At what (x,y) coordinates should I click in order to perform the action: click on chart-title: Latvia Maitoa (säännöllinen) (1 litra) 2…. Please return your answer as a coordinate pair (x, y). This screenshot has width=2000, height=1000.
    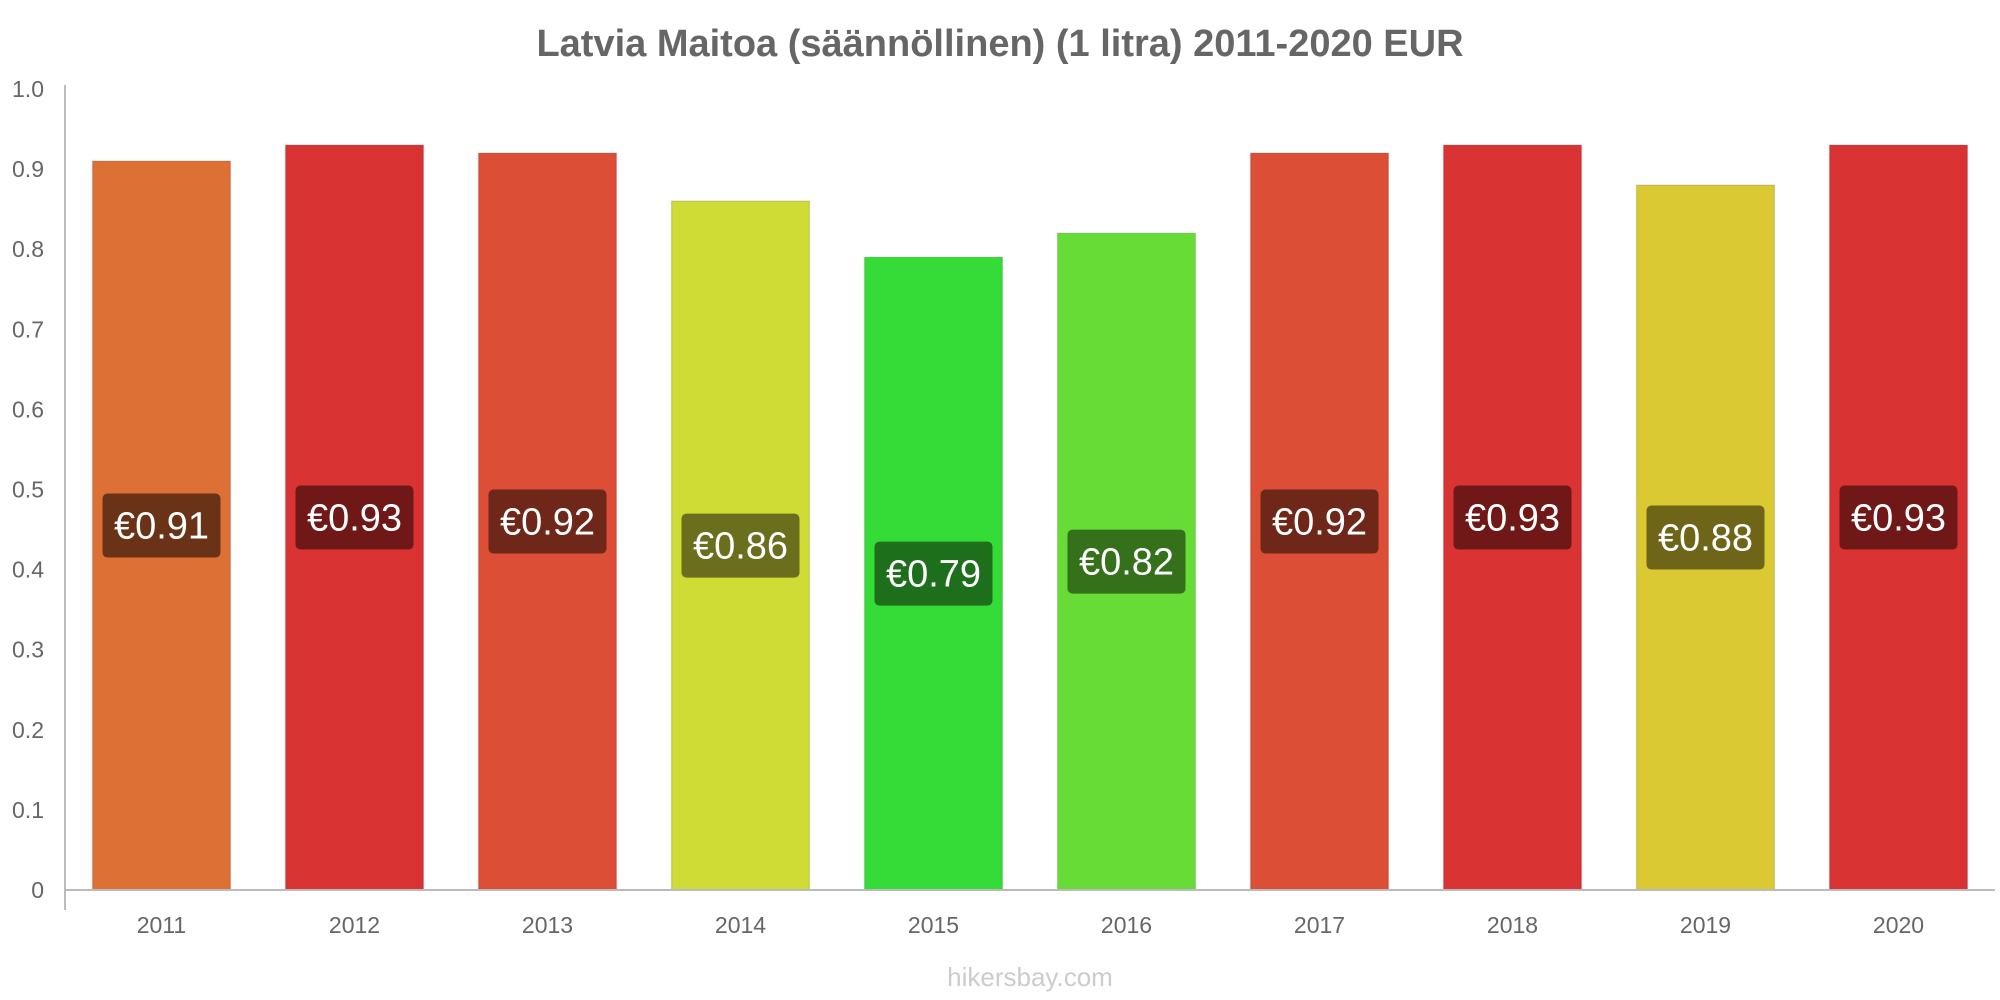
    Looking at the image, I should click on (999, 44).